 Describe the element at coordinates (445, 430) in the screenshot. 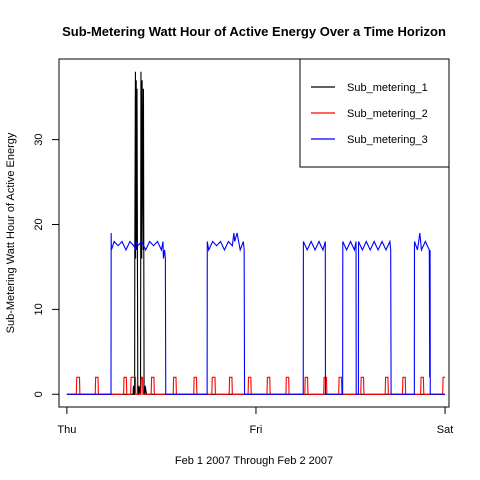

I see `x-tick-label: Sat` at that location.